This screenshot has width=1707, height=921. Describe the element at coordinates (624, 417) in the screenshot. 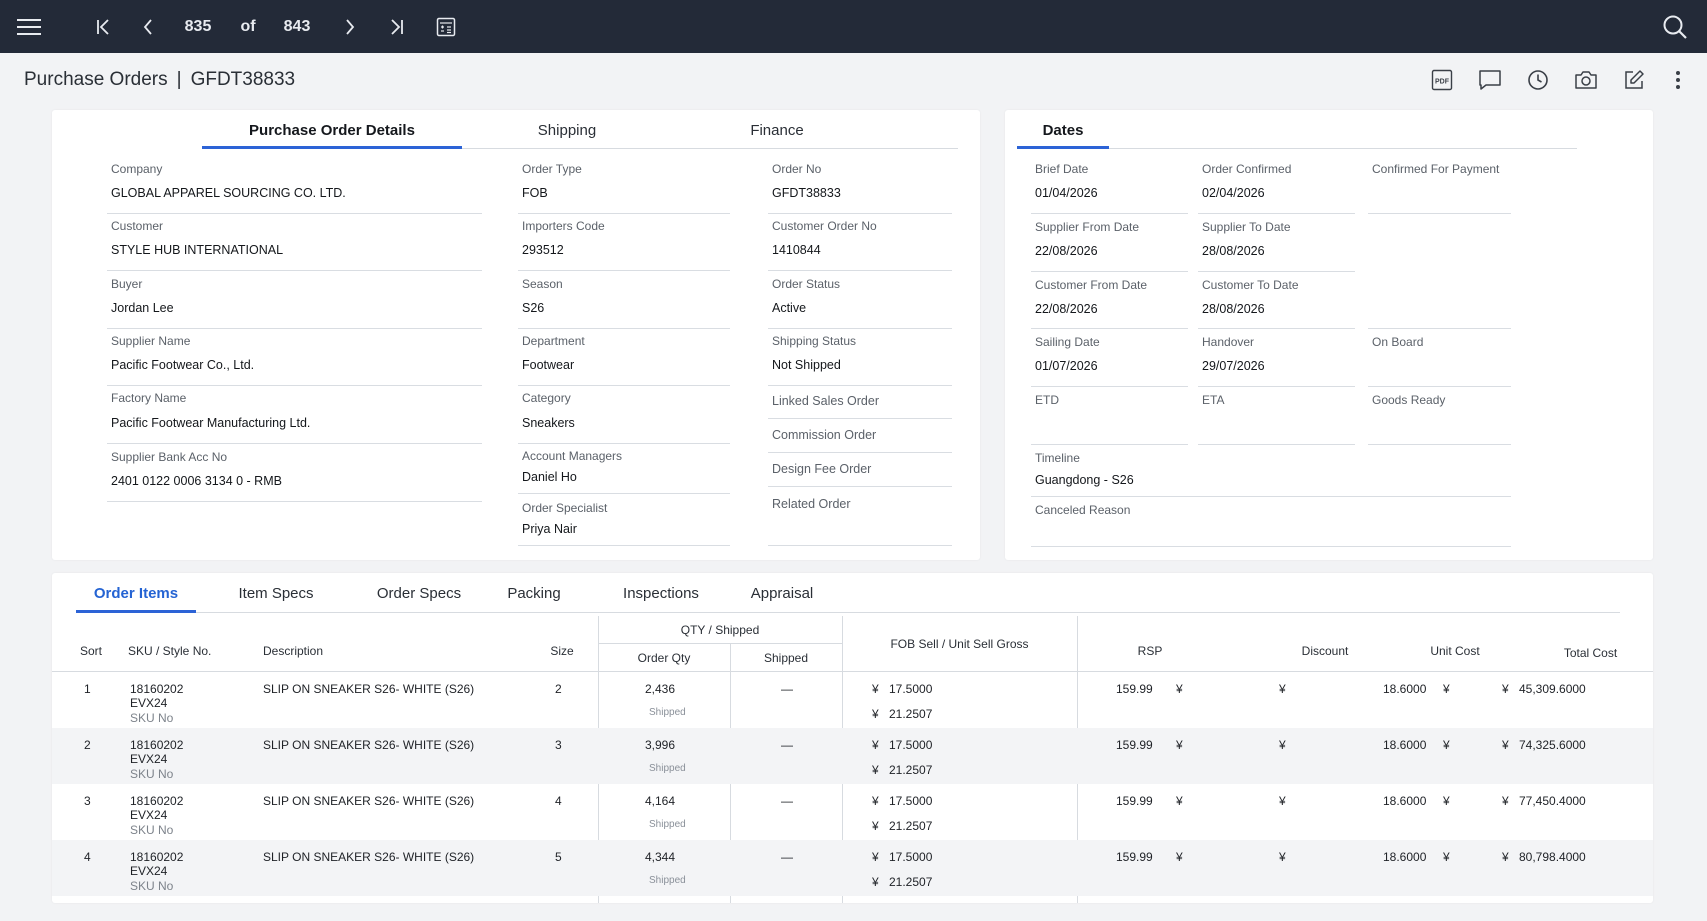

I see `category-field: Category Sneakers` at that location.